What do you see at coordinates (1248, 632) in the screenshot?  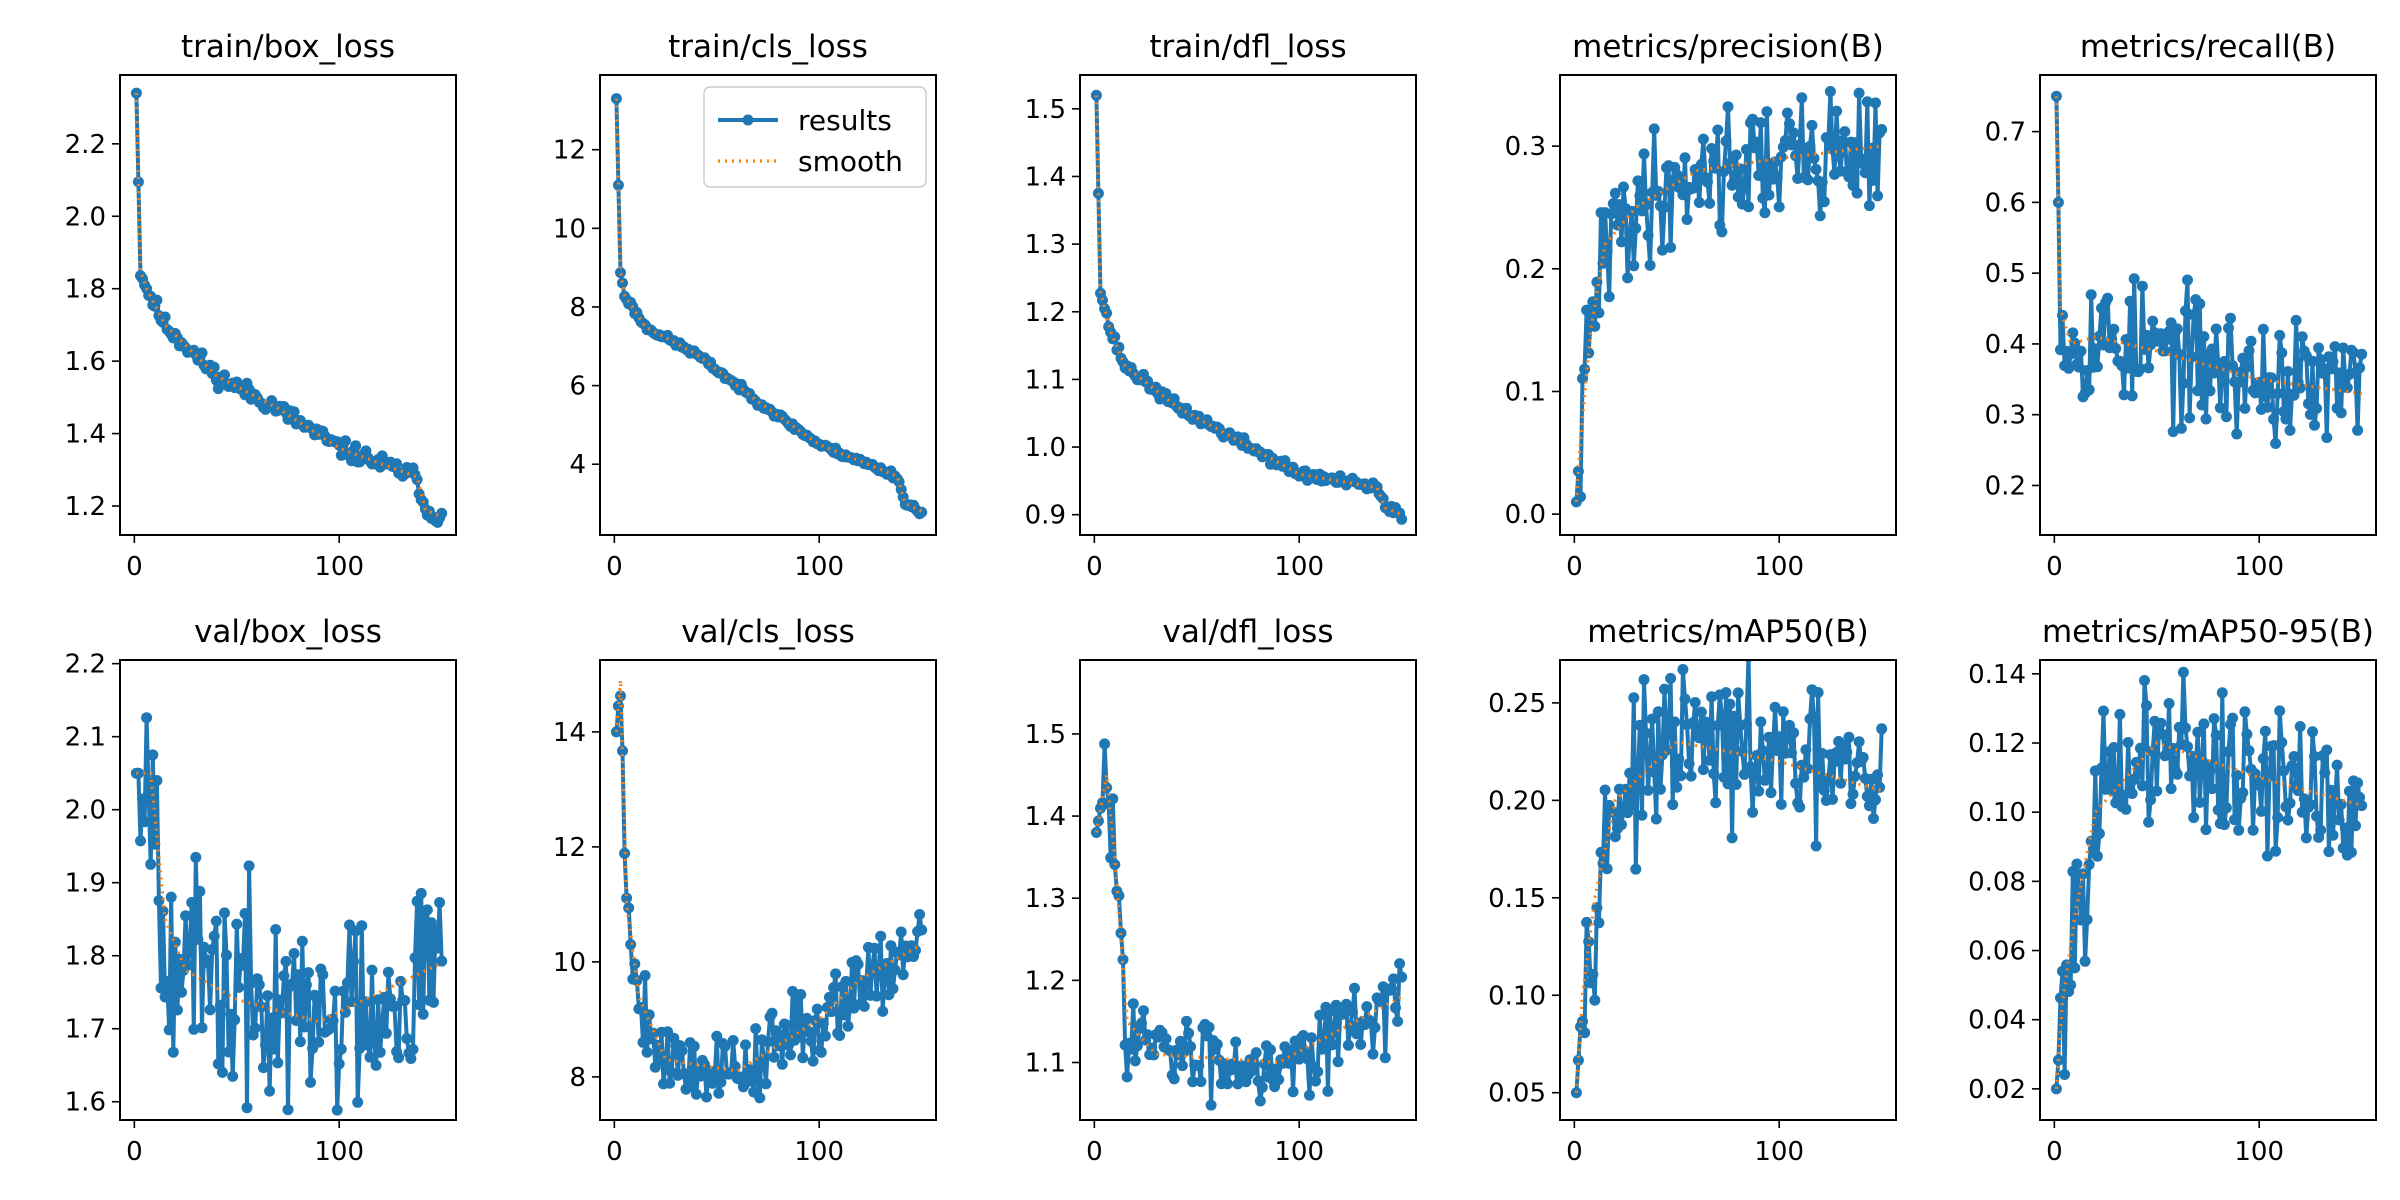 I see `chart-title: val/dfl_loss` at bounding box center [1248, 632].